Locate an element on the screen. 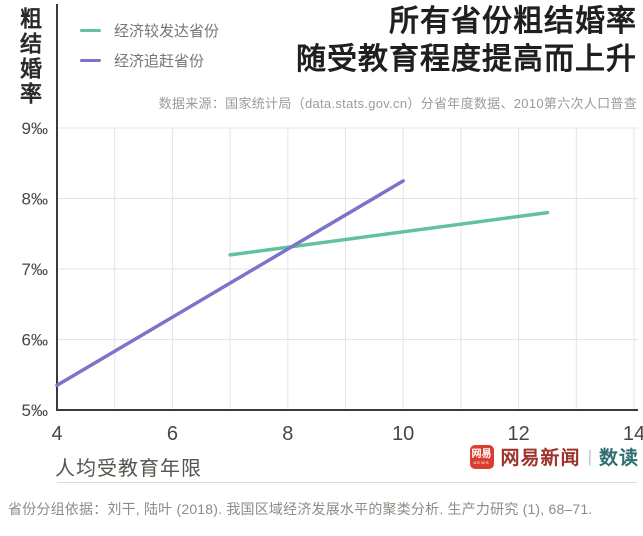 This screenshot has height=536, width=643. legend: 经济较发达省份 经济追赶省份 is located at coordinates (149, 45).